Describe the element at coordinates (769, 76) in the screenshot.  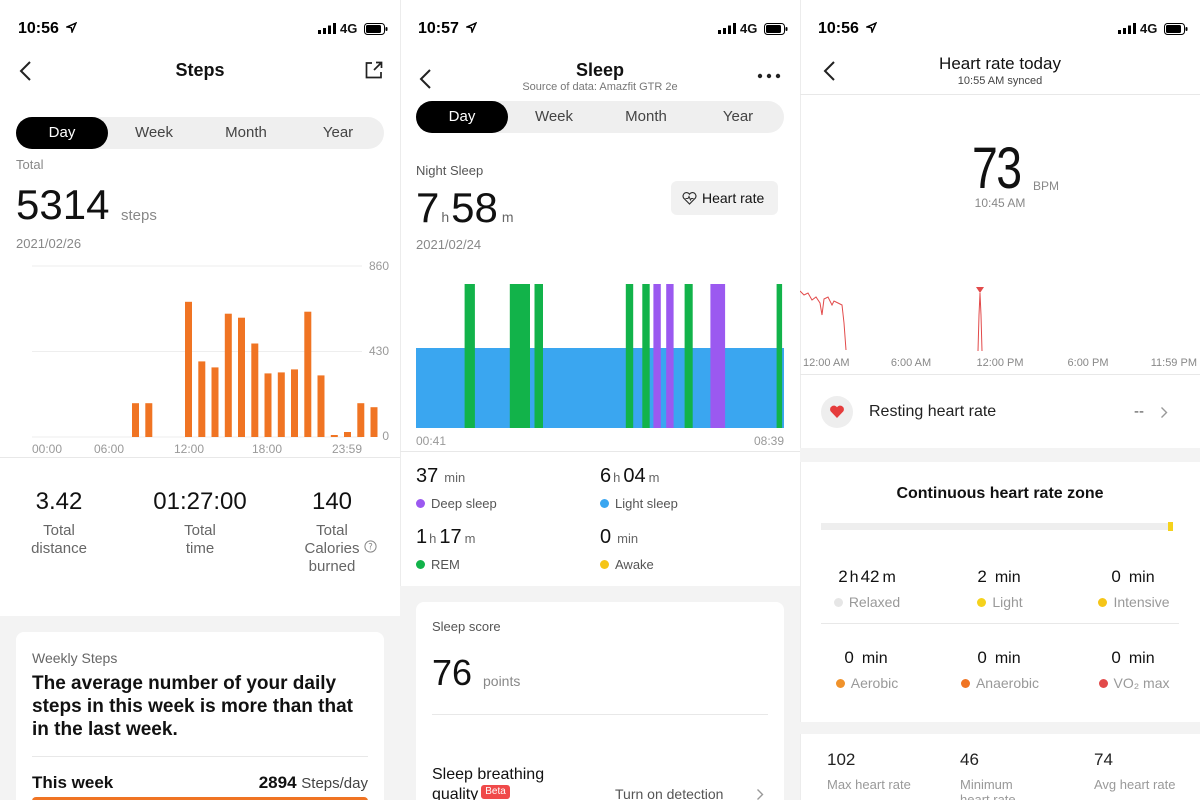
I see `more-icon` at that location.